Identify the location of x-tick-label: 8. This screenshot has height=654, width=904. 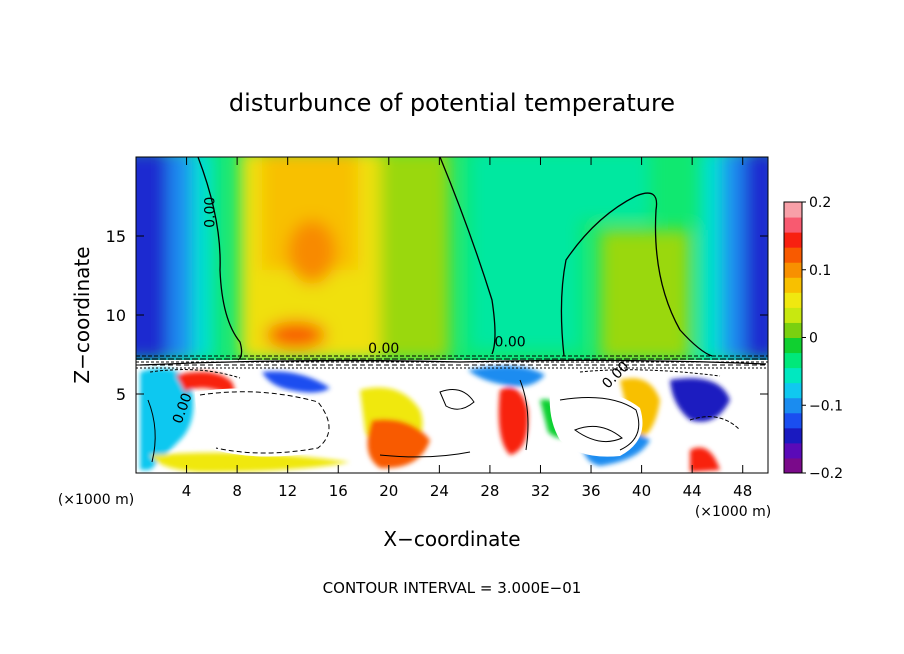
(237, 491).